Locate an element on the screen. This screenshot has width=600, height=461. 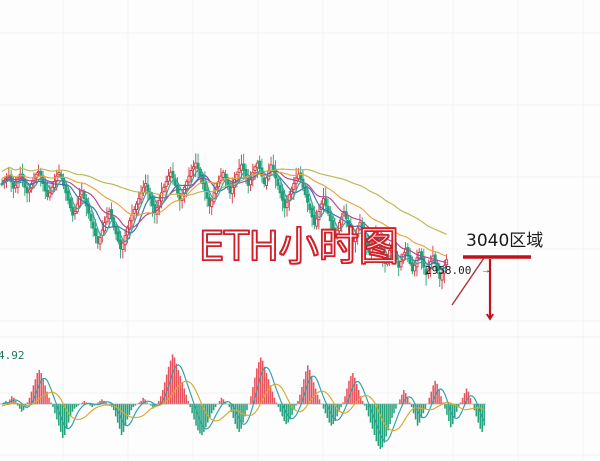
price-pointer-icon: → is located at coordinates (486, 270).